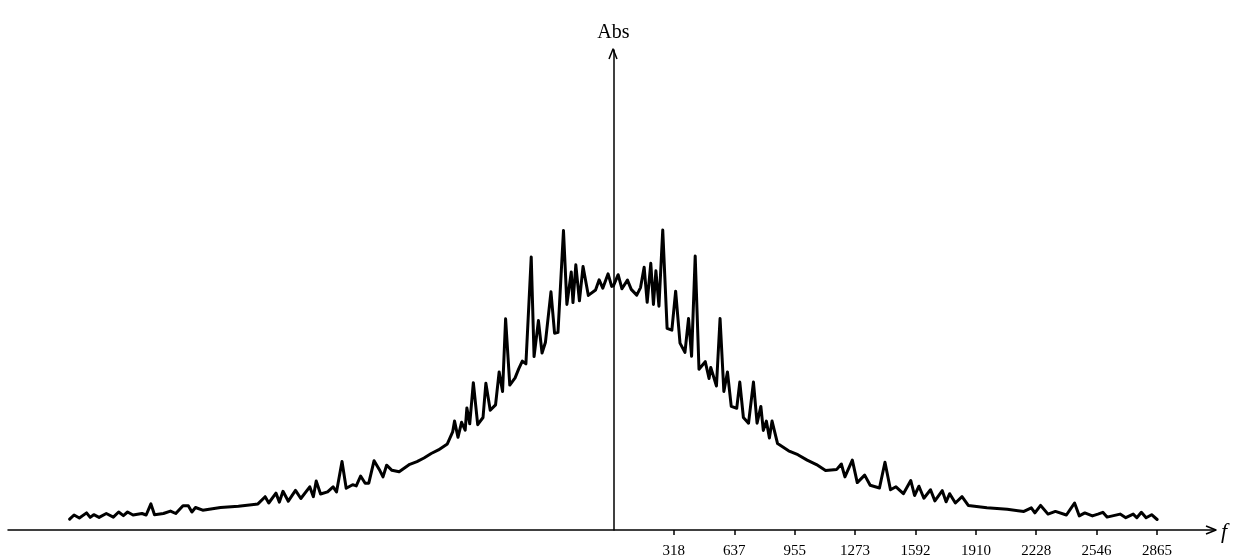 This screenshot has height=560, width=1249. I want to click on x-tick-label: 1273, so click(854, 549).